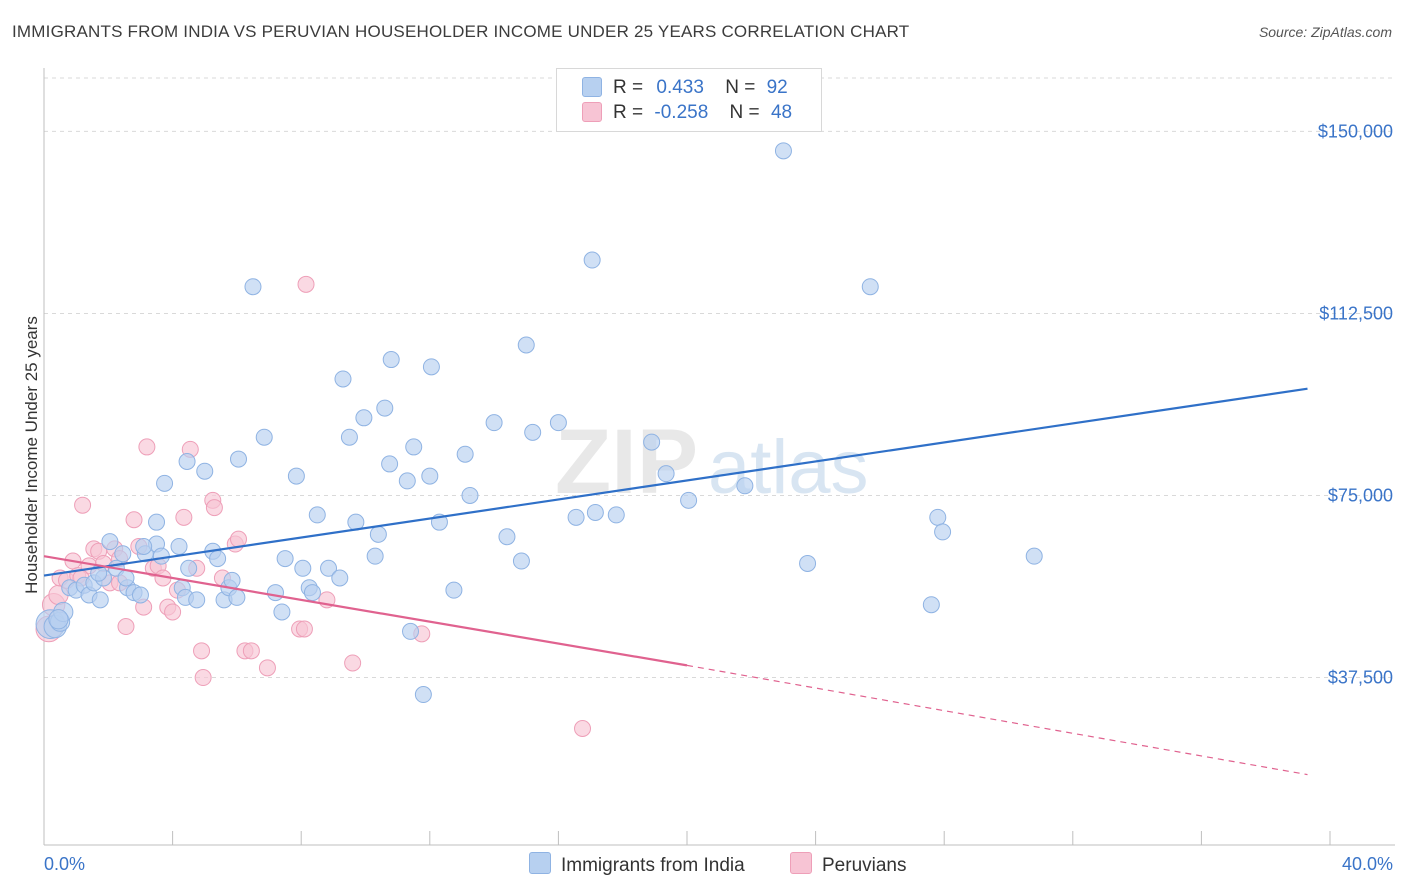 This screenshot has width=1406, height=892. I want to click on trend-line-peruvians, so click(365, 611).